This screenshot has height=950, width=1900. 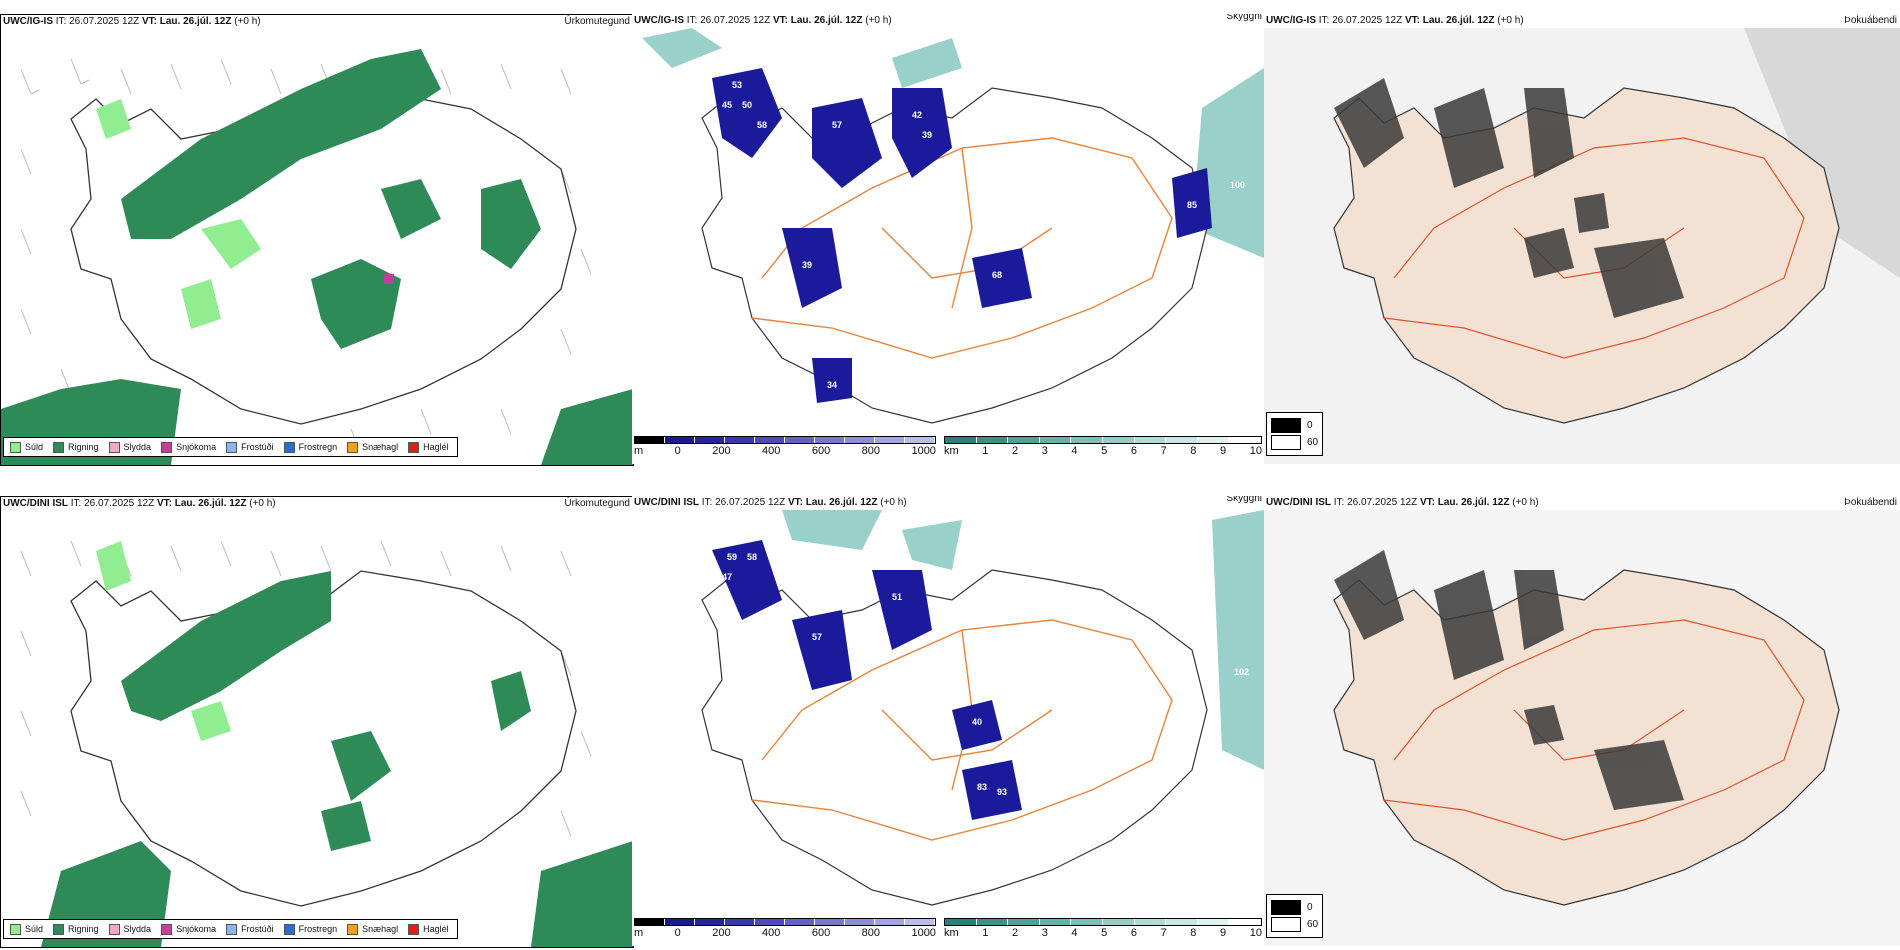 What do you see at coordinates (1244, 500) in the screenshot?
I see `panel-title: Skyggni` at bounding box center [1244, 500].